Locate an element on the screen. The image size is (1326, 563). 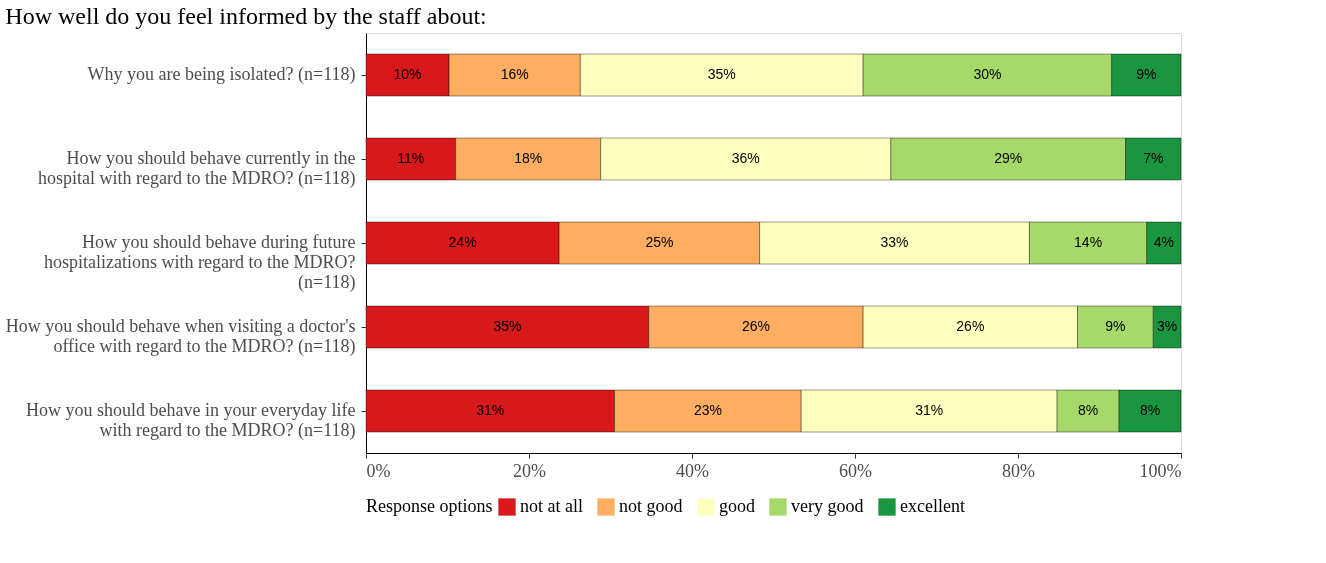
legend-title: Response options is located at coordinates (429, 506).